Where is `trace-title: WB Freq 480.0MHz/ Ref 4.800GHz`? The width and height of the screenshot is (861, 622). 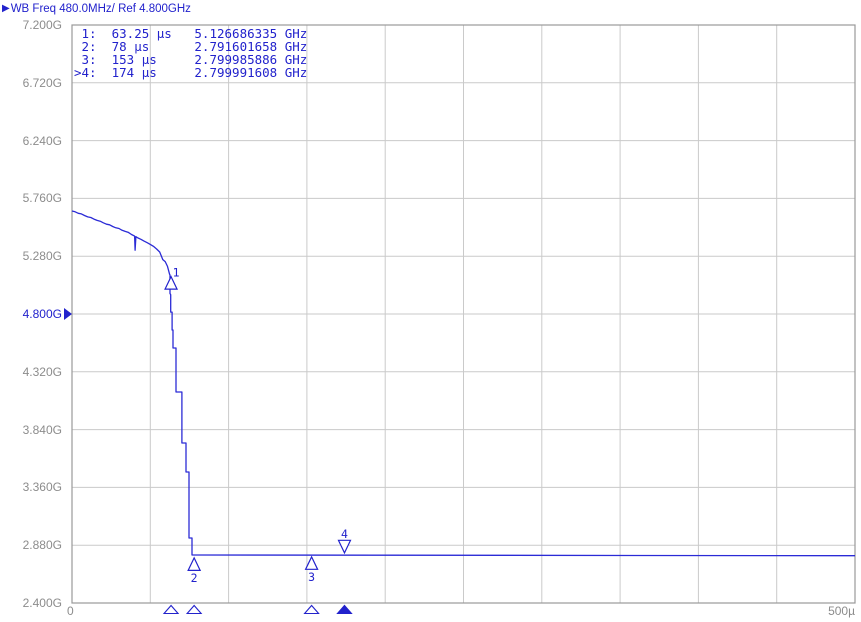 trace-title: WB Freq 480.0MHz/ Ref 4.800GHz is located at coordinates (100, 8).